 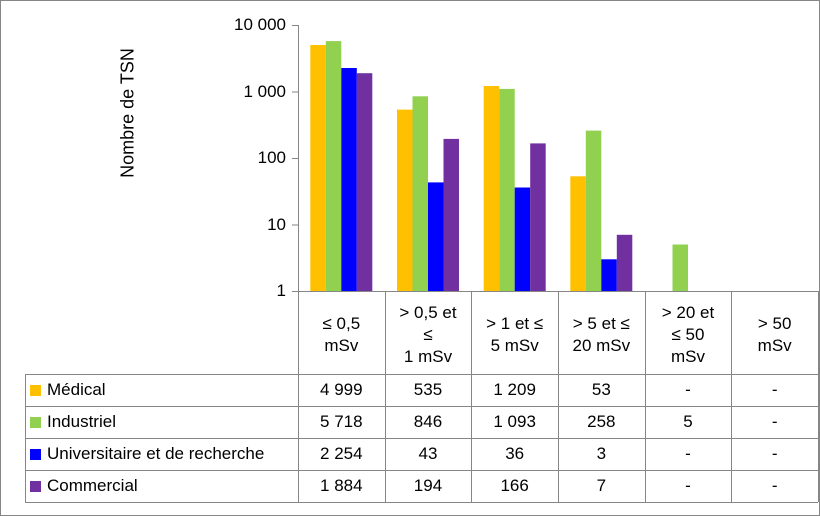 I want to click on data-table-cell: 5, so click(x=688, y=421).